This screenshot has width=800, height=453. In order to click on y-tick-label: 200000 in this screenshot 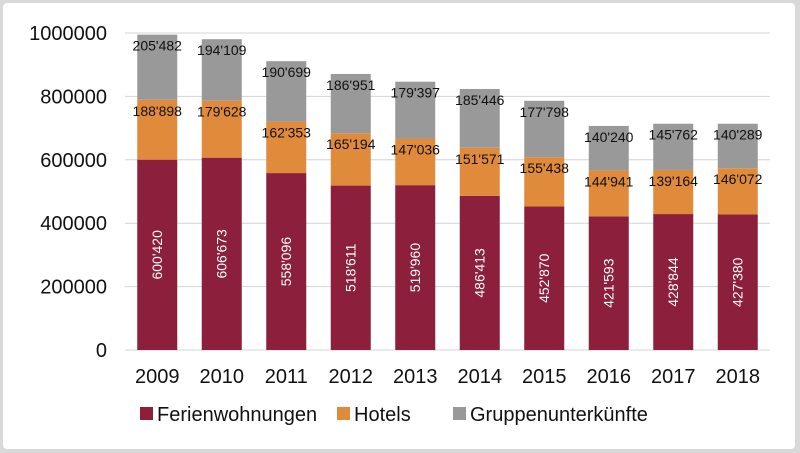, I will do `click(73, 288)`.